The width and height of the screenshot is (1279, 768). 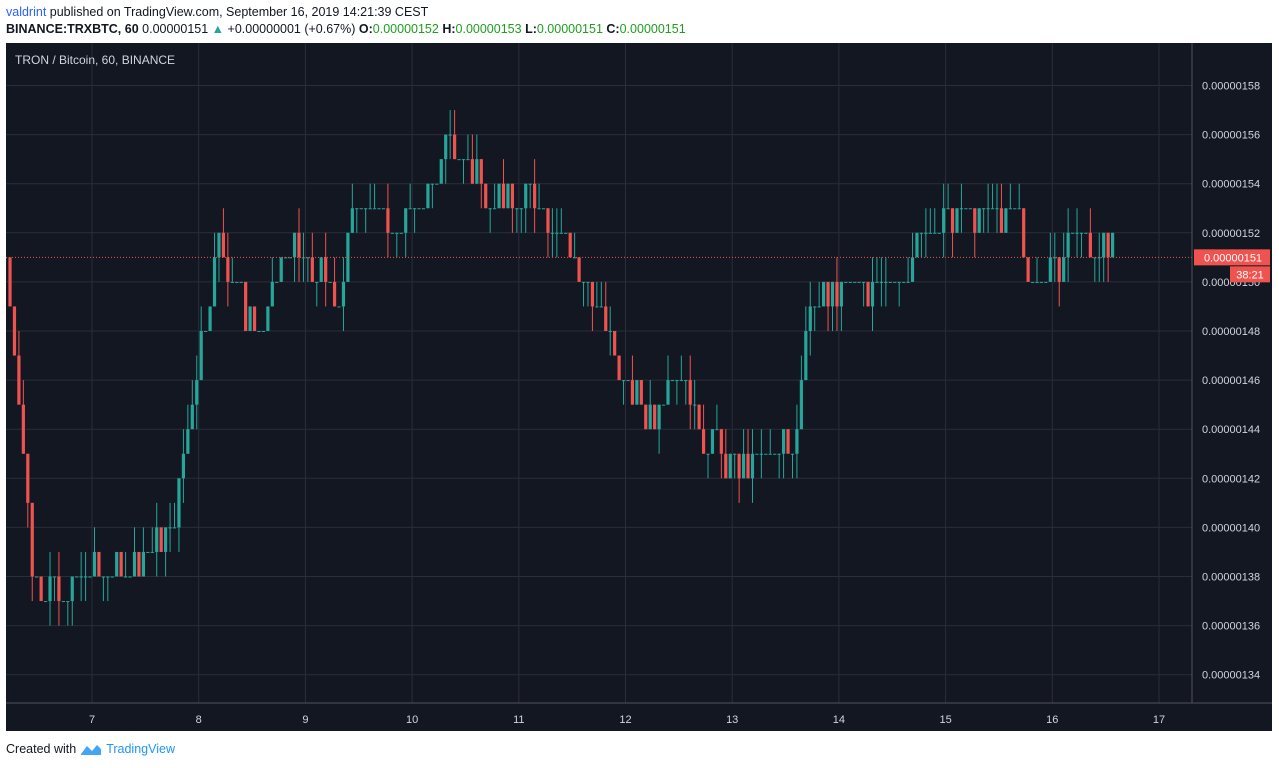 I want to click on price-tick-label: 0.00000136, so click(x=1231, y=627).